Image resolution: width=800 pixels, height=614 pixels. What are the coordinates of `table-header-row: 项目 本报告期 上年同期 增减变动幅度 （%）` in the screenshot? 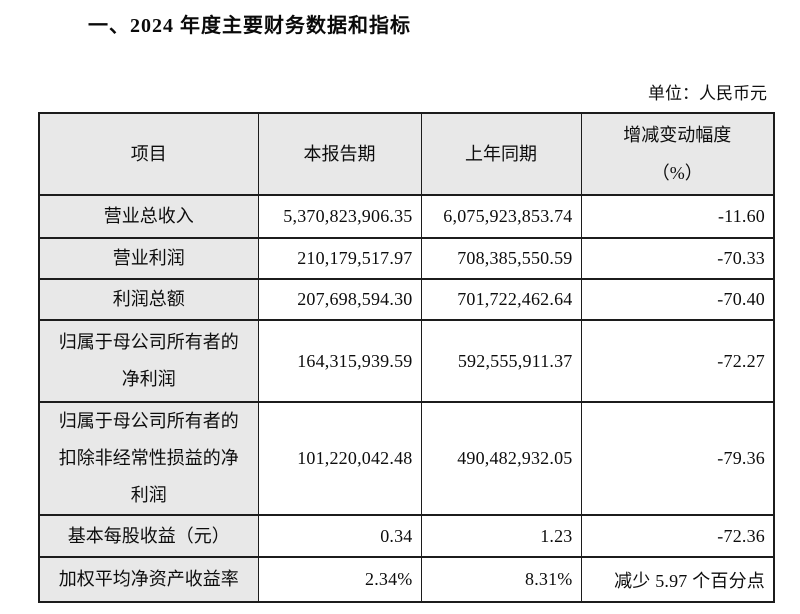 It's located at (406, 154).